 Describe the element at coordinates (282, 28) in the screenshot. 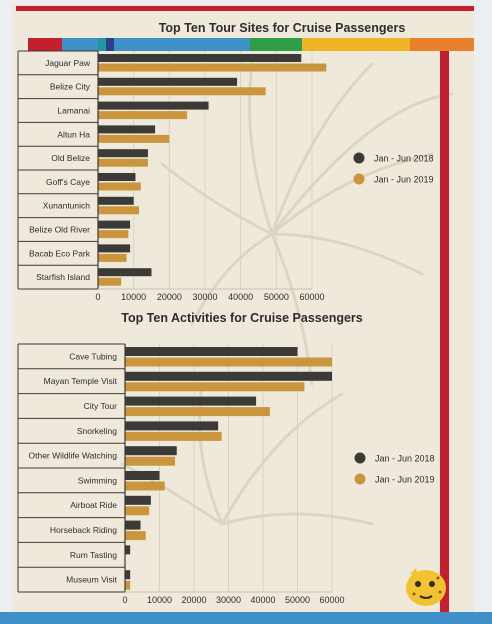

I see `chart-1-title: Top Ten Tour Sites for Cruise Passengers` at that location.